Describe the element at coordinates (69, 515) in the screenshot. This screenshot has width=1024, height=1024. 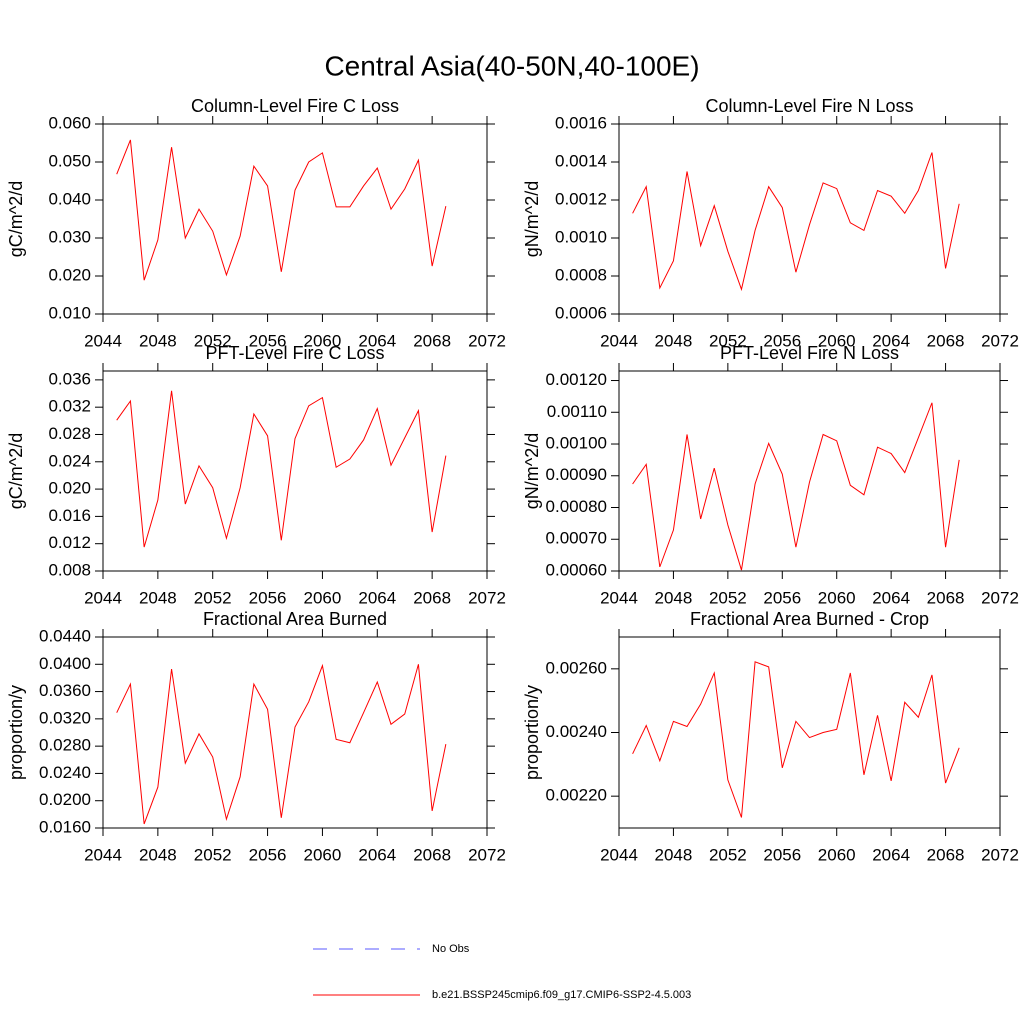
I see `y-tick-label: 0.016` at that location.